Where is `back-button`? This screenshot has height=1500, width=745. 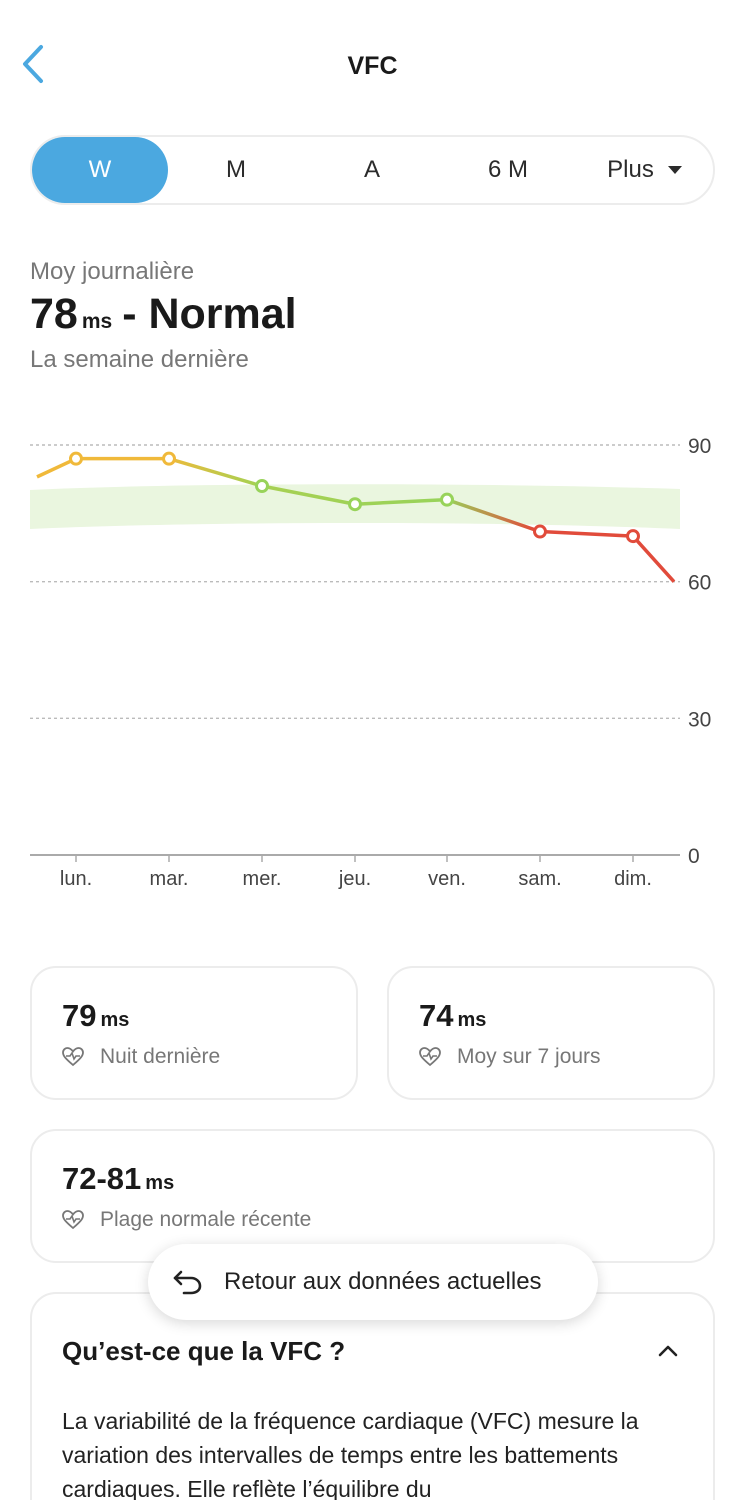 back-button is located at coordinates (32, 64).